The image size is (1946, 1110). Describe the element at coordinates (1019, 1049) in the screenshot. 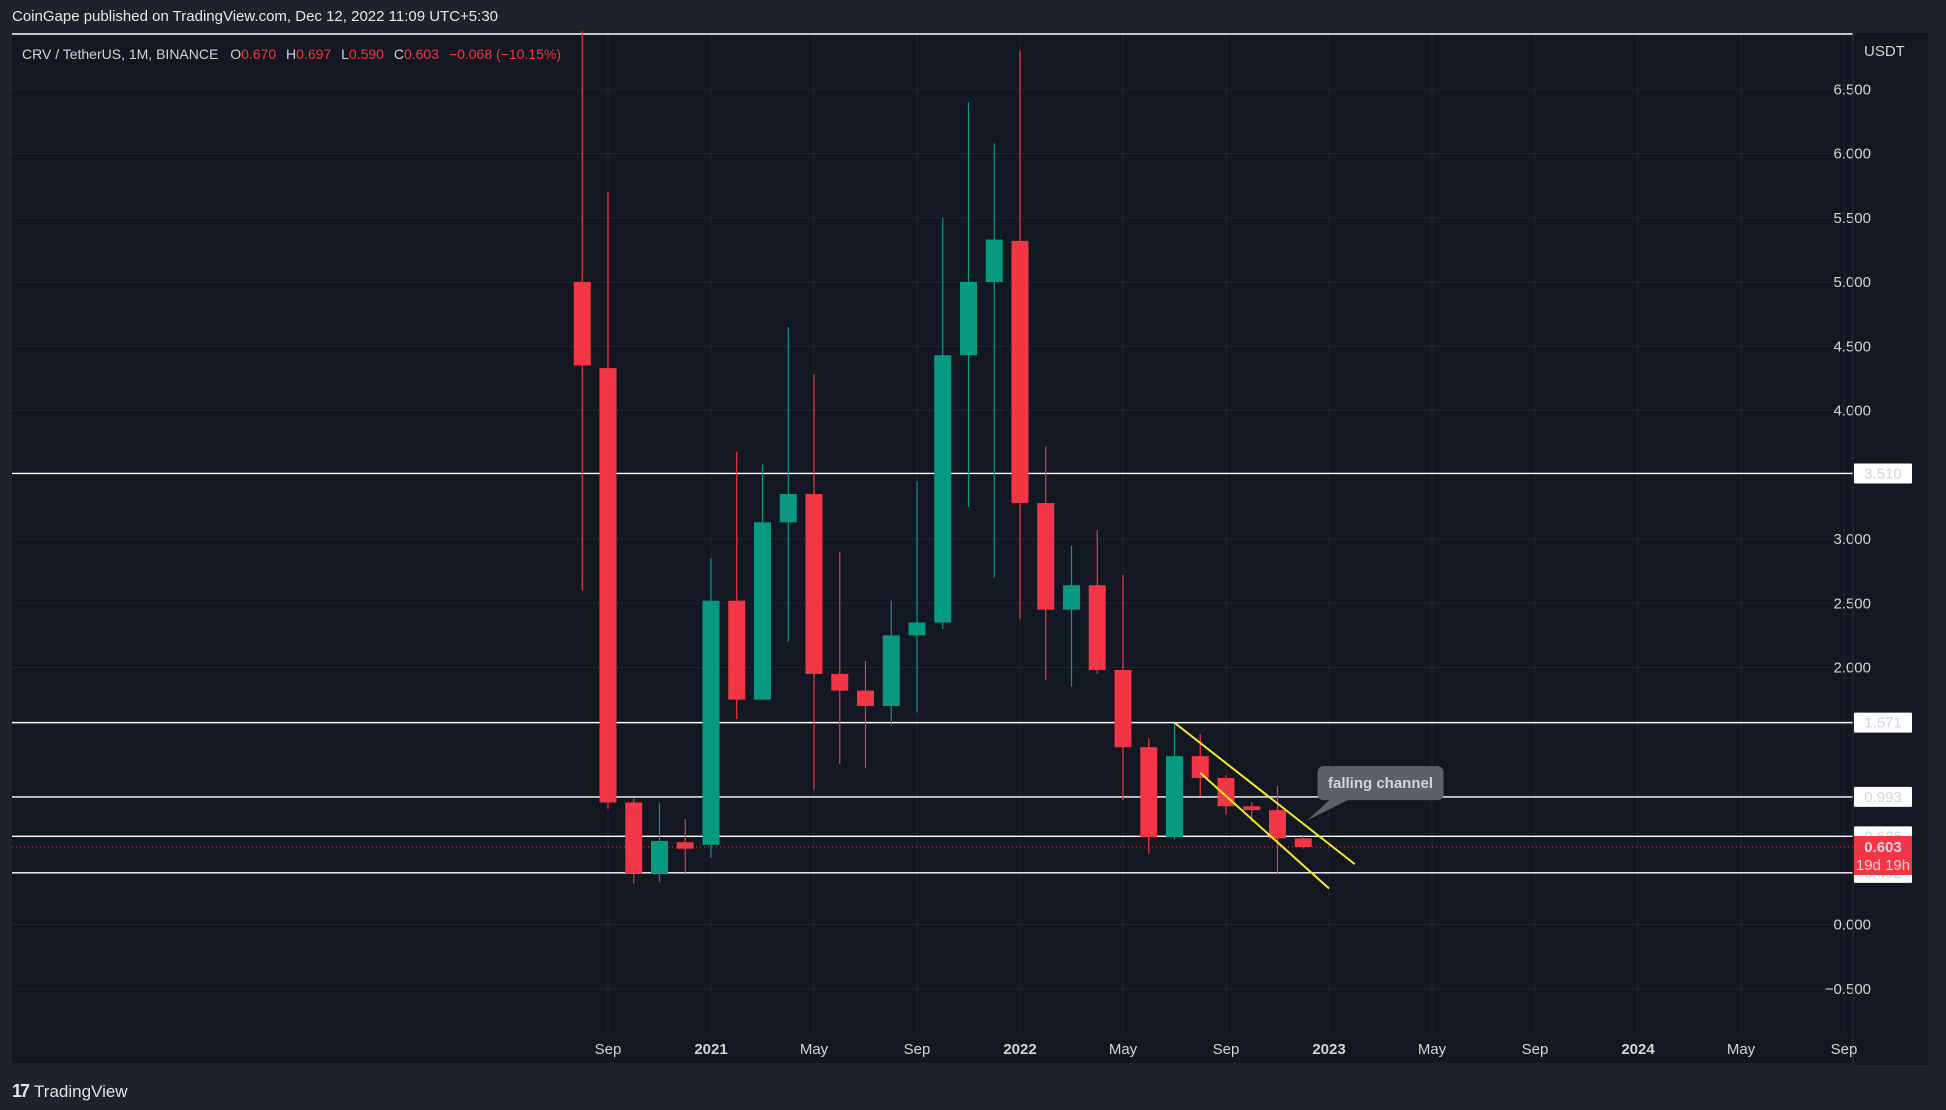

I see `x-tick-label: 2022` at that location.